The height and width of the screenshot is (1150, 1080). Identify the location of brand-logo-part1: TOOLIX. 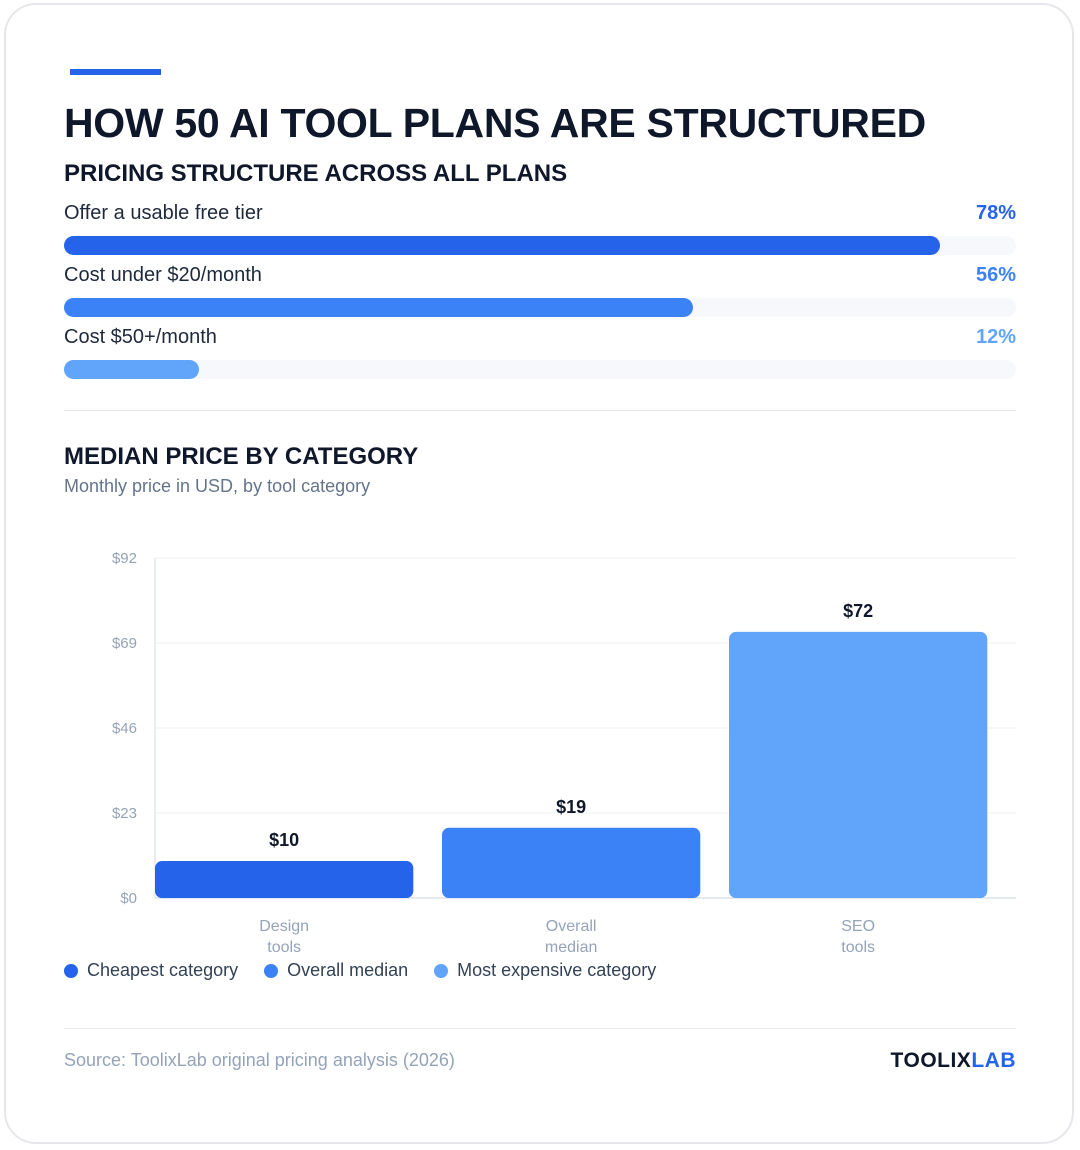
(931, 1060).